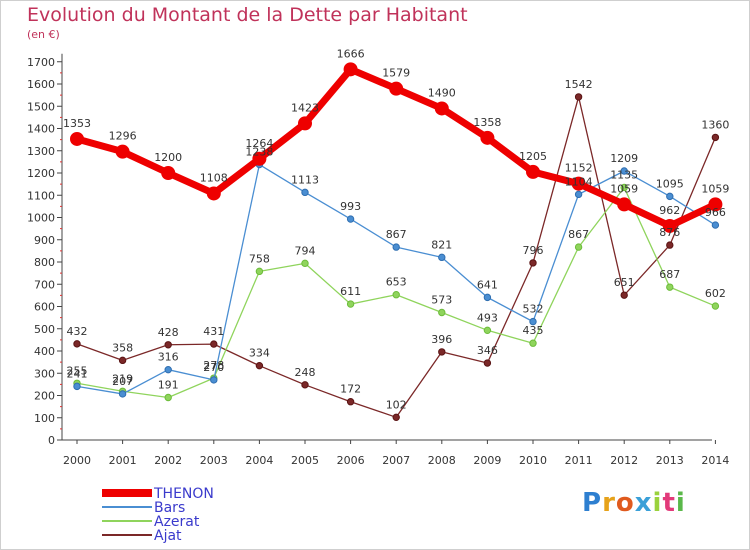 Image resolution: width=750 pixels, height=550 pixels. Describe the element at coordinates (669, 210) in the screenshot. I see `data-label-thenon: 962` at that location.